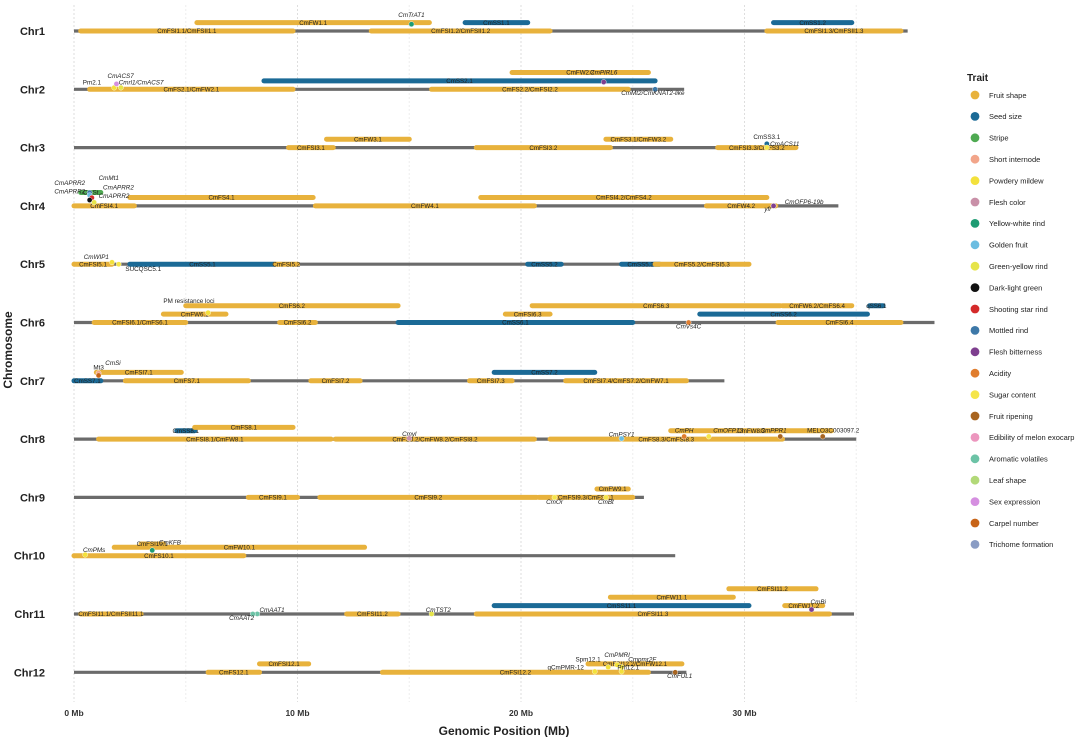 The image size is (1080, 737). Describe the element at coordinates (784, 144) in the screenshot. I see `gene-label: CmACS11` at that location.